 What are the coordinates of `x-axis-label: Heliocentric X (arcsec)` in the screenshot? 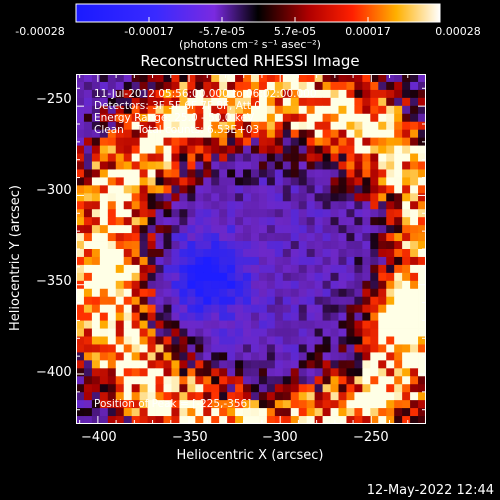 It's located at (250, 455).